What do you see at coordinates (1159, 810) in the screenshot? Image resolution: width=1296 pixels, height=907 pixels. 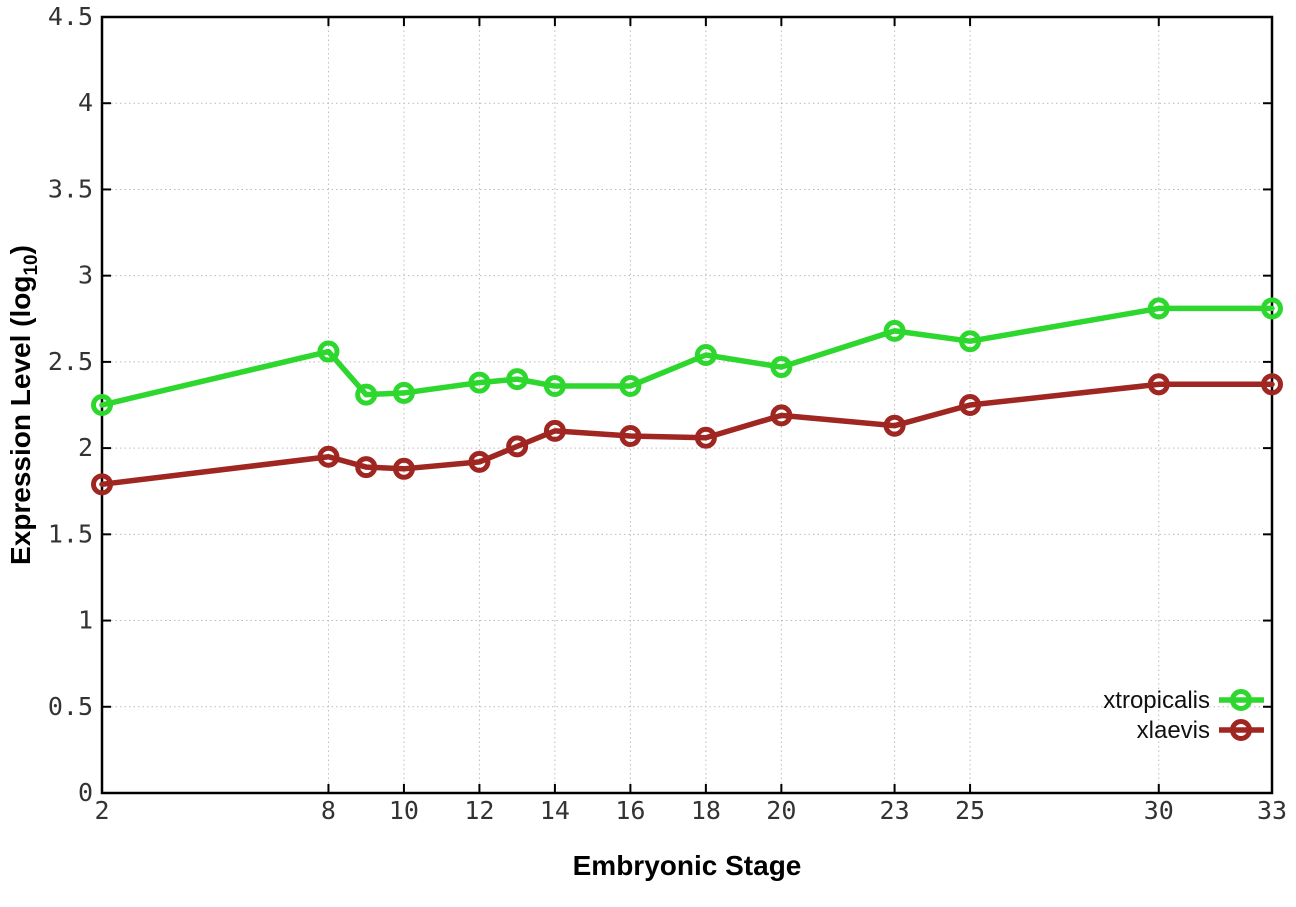 I see `x-tick-label: 30` at bounding box center [1159, 810].